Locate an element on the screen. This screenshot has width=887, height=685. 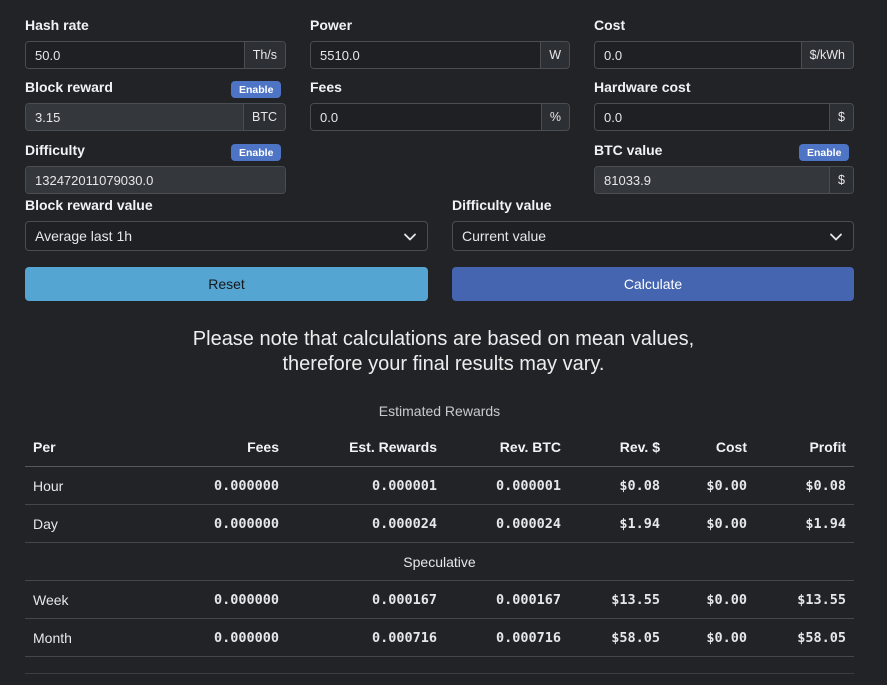
cell-est-rewards: 0.000167 is located at coordinates (404, 599).